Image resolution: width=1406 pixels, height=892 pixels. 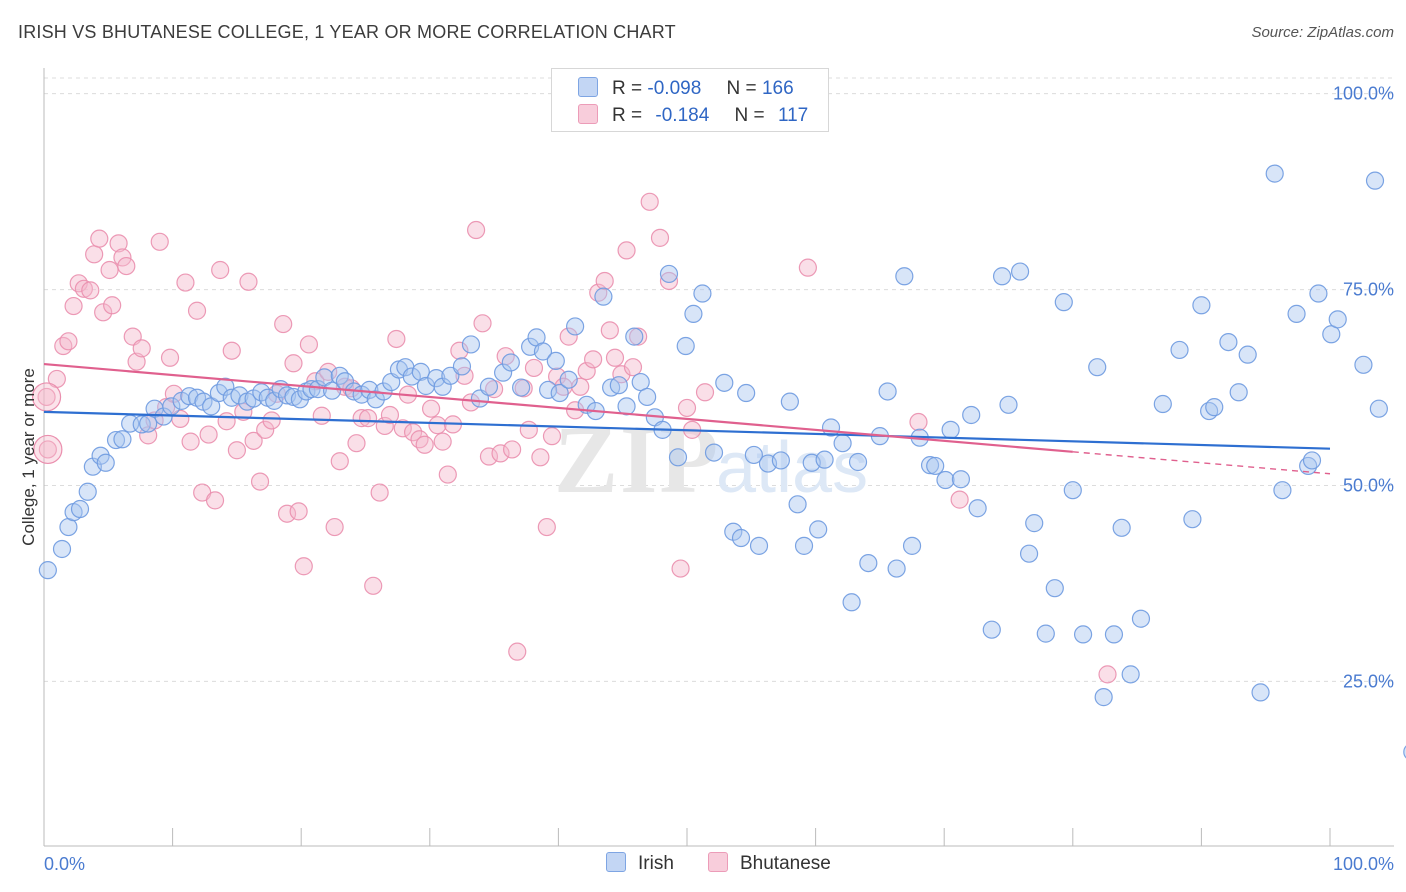 What do you see at coordinates (741, 88) in the screenshot?
I see `legend-n-label: N =` at bounding box center [741, 88].